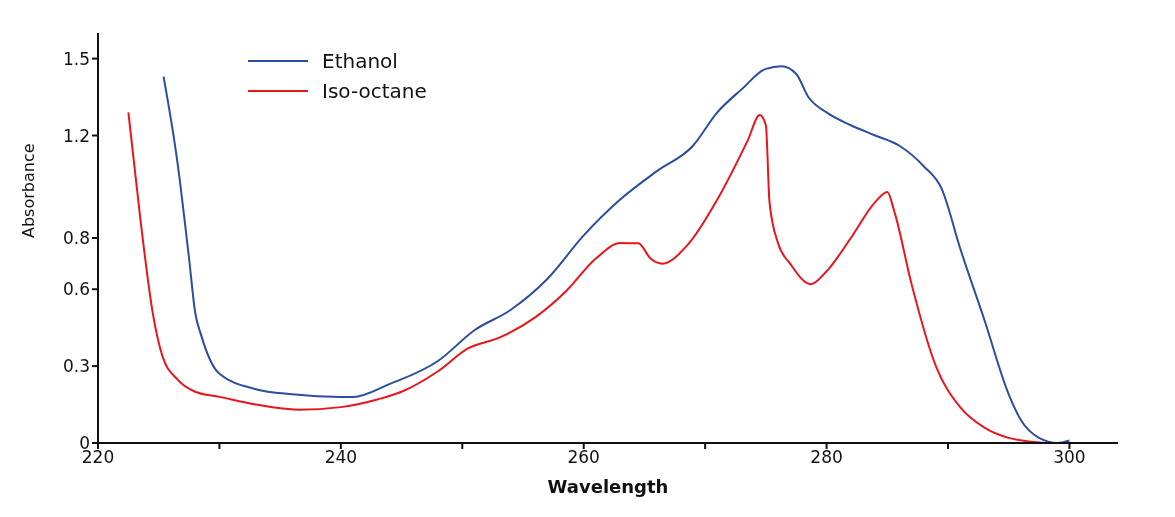 This screenshot has height=517, width=1175. Describe the element at coordinates (76, 238) in the screenshot. I see `y-tick-label: 0.8` at that location.